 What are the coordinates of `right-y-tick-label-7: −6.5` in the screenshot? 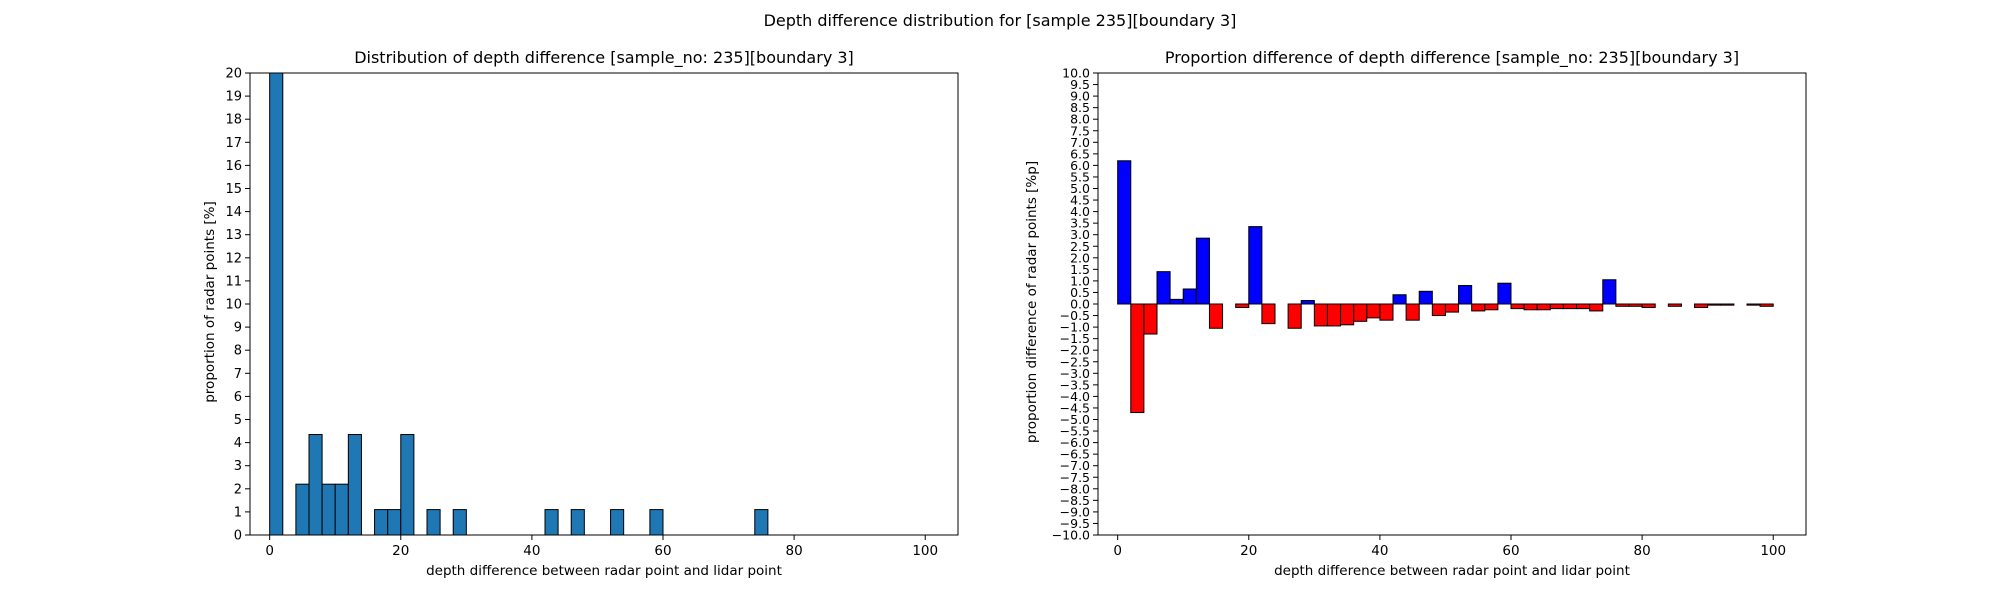 It's located at (1075, 454).